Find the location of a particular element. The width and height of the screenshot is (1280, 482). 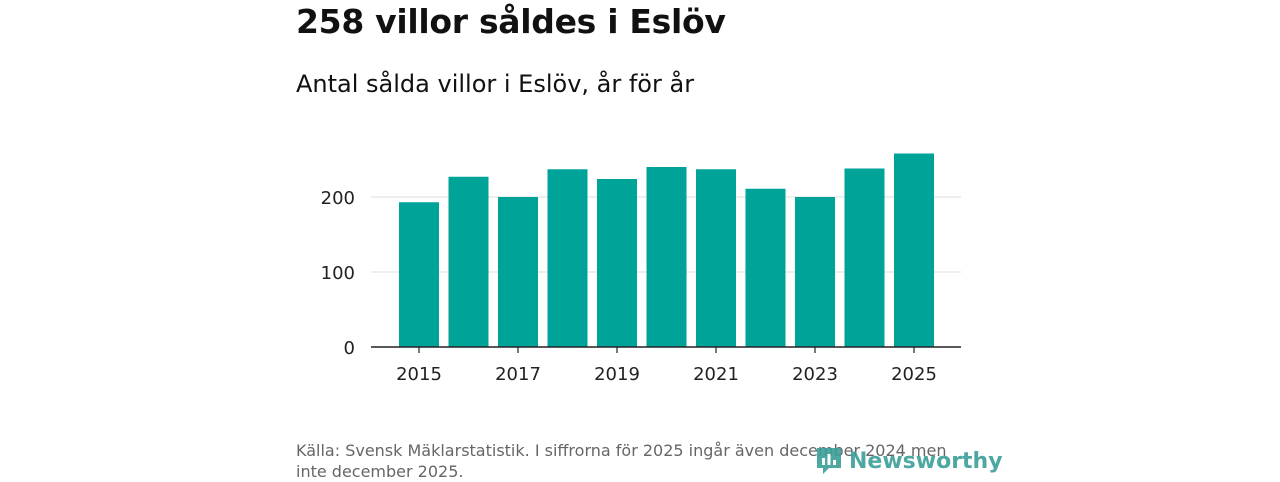

x-tick-label-2015: 2015 is located at coordinates (419, 374).